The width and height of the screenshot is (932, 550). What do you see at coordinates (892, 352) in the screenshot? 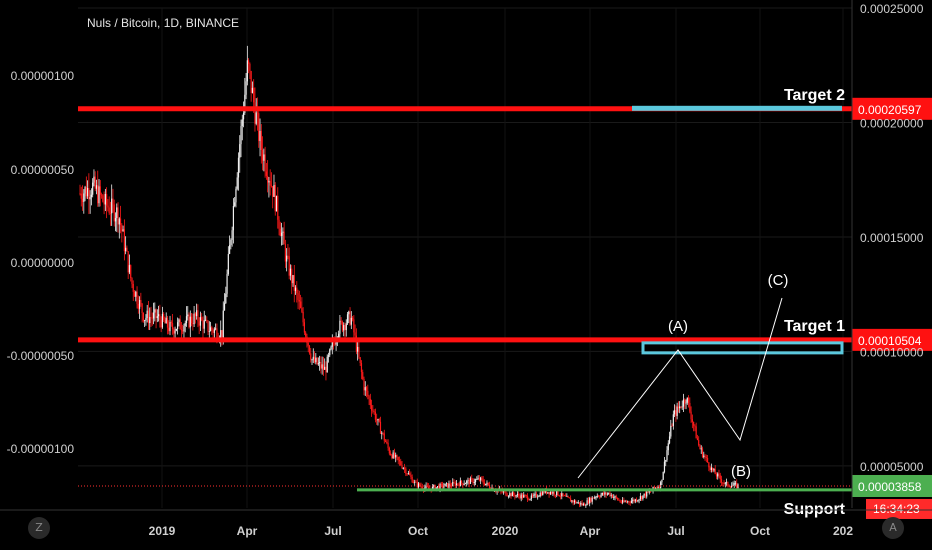
I see `right-axis-tick: 0.00010000` at bounding box center [892, 352].